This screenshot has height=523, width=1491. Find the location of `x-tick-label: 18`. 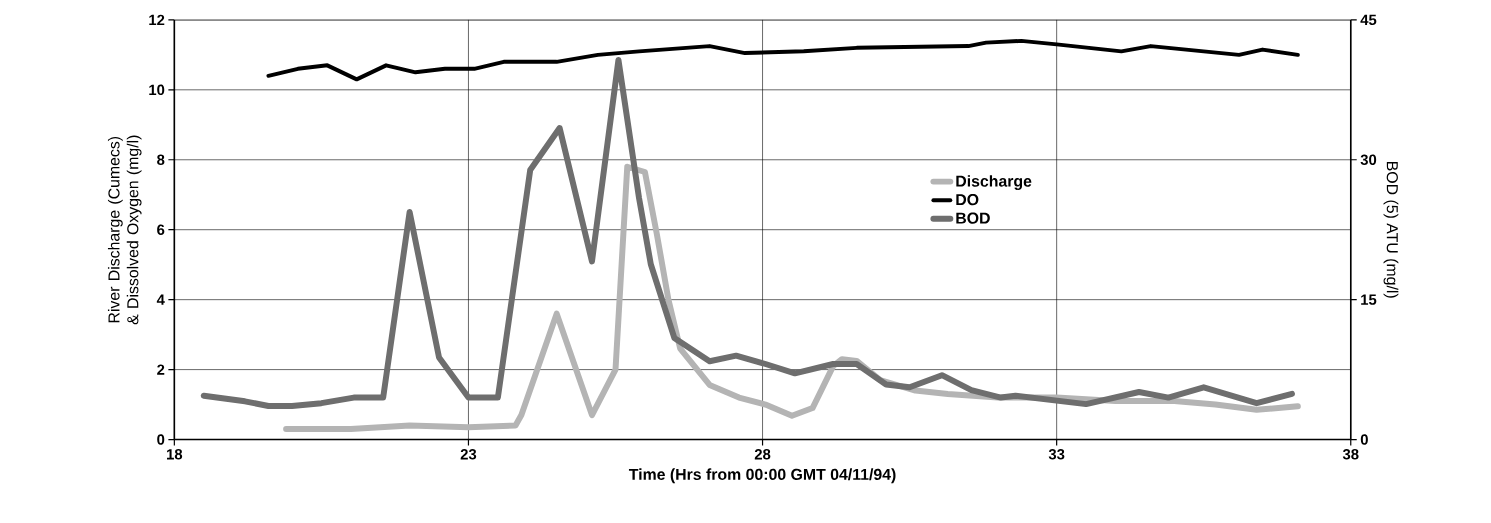

x-tick-label: 18 is located at coordinates (175, 454).